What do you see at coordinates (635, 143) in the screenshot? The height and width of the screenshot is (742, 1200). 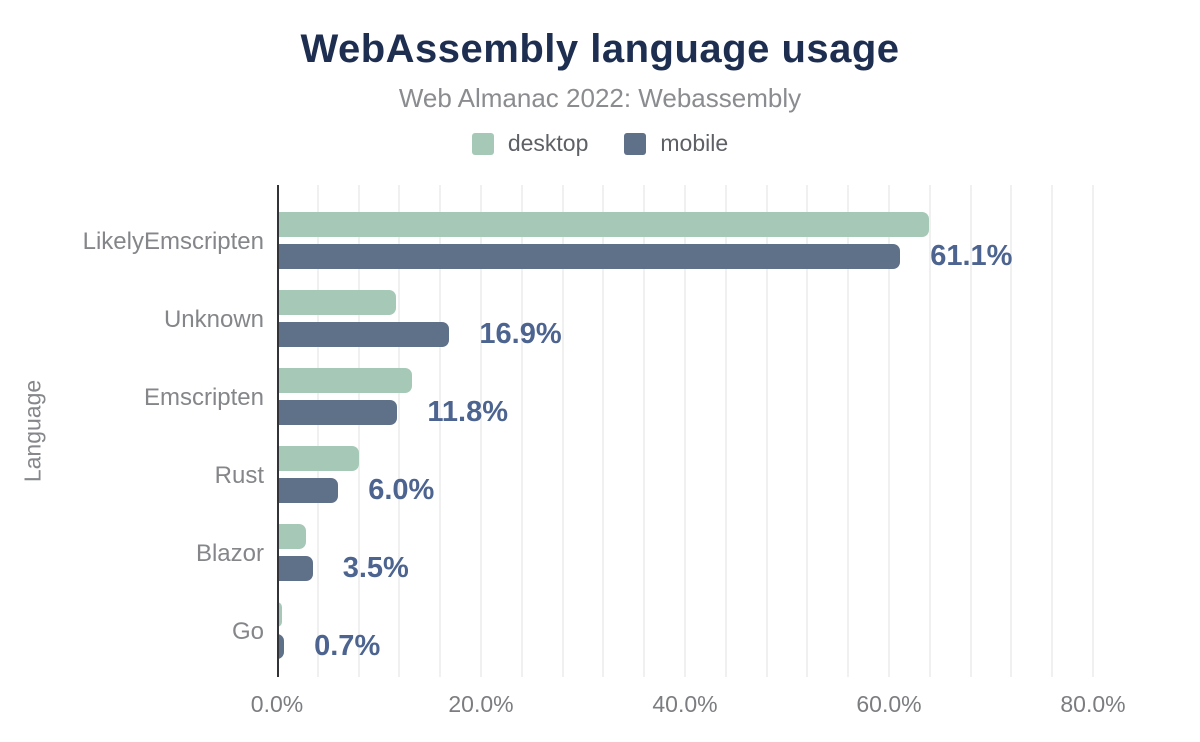 I see `mobile-swatch-icon` at bounding box center [635, 143].